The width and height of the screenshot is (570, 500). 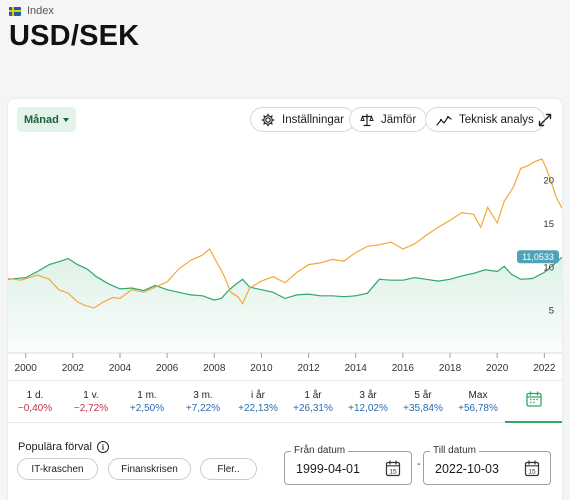 I want to click on period-change: +7,22%, so click(x=203, y=408).